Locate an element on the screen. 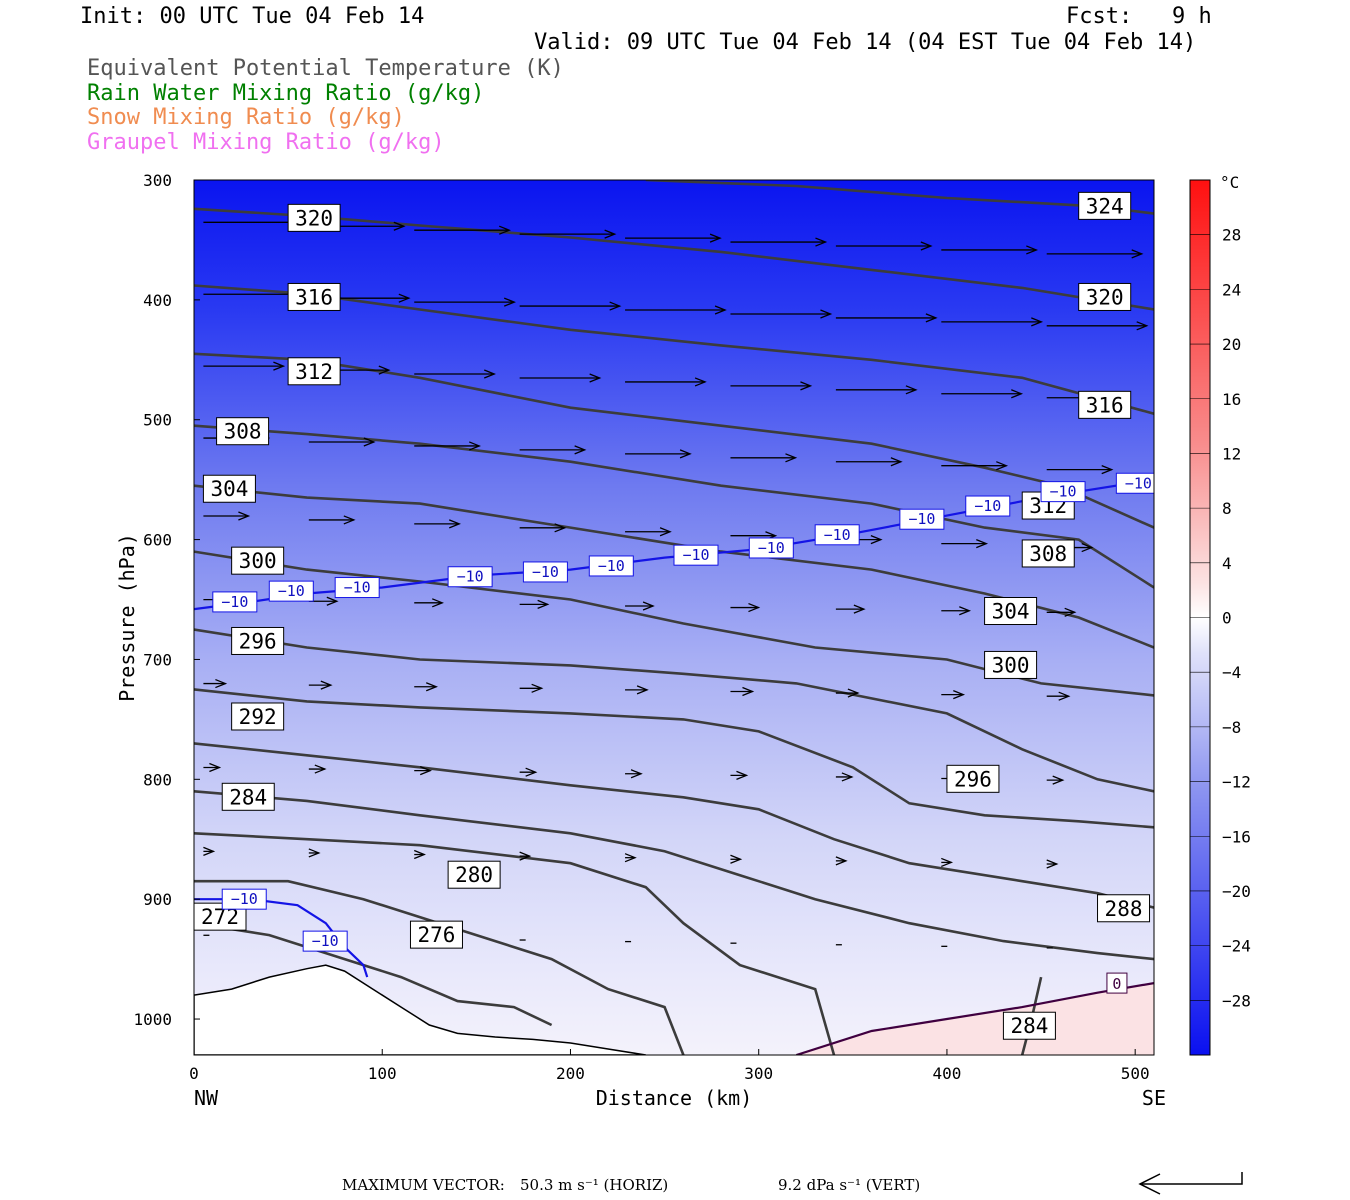 Image resolution: width=1350 pixels, height=1200 pixels. colorbar-label: 8 is located at coordinates (1227, 508).